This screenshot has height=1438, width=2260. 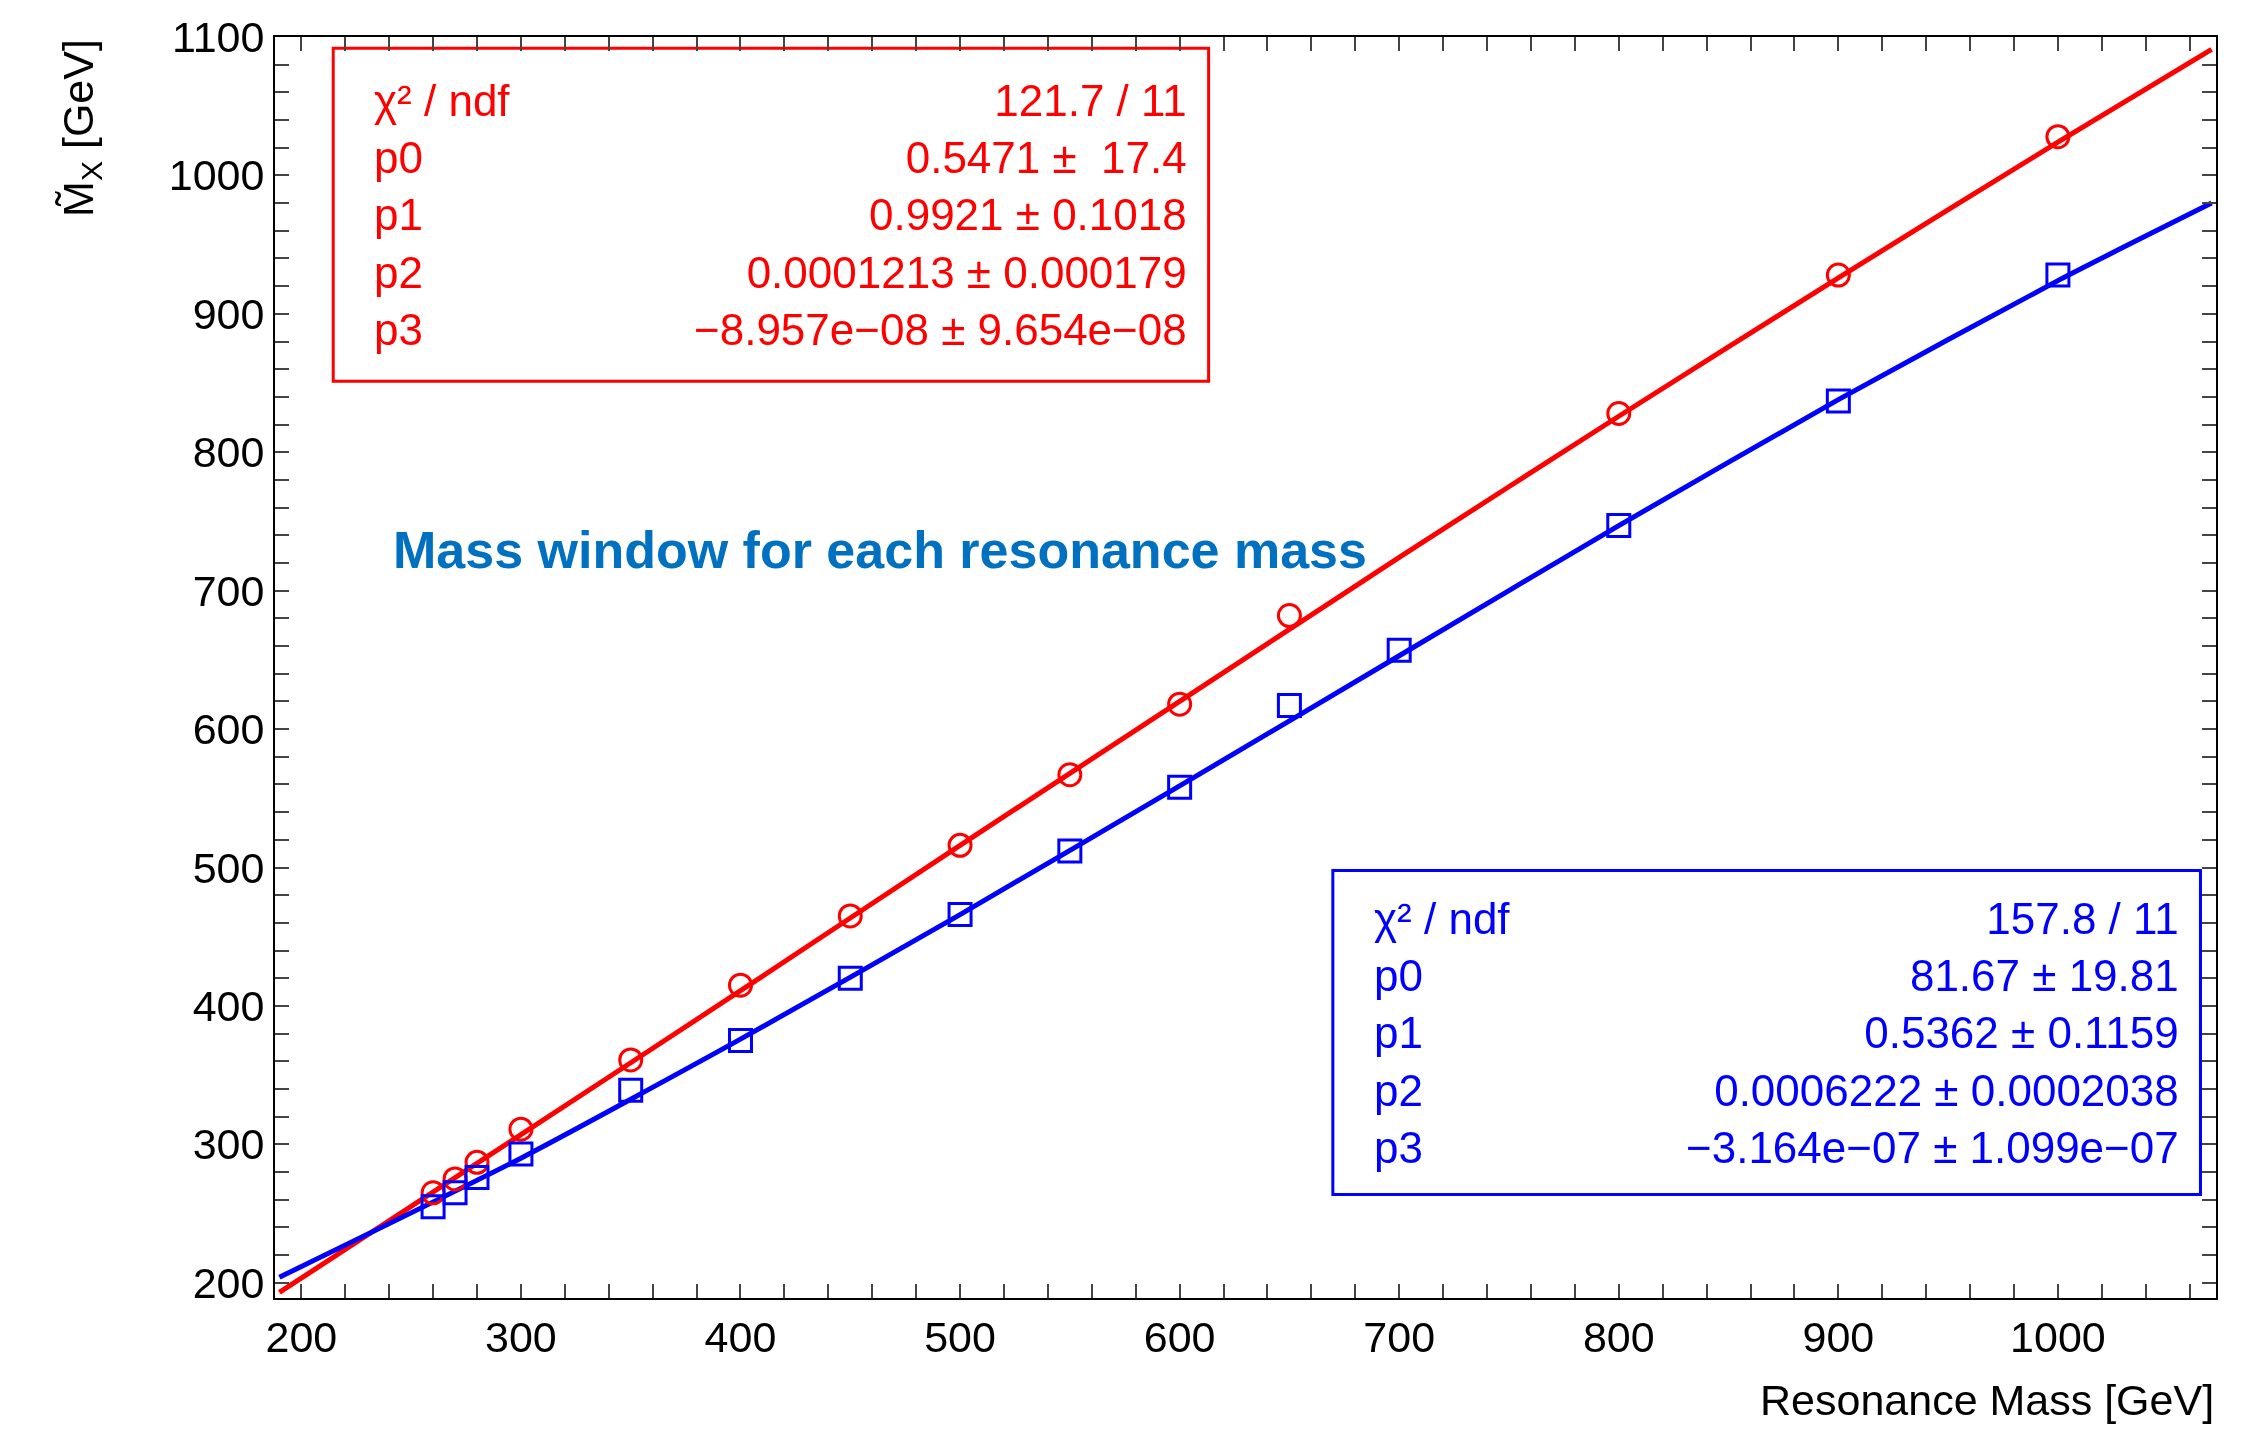 What do you see at coordinates (218, 37) in the screenshot?
I see `y-tick-label: 1100` at bounding box center [218, 37].